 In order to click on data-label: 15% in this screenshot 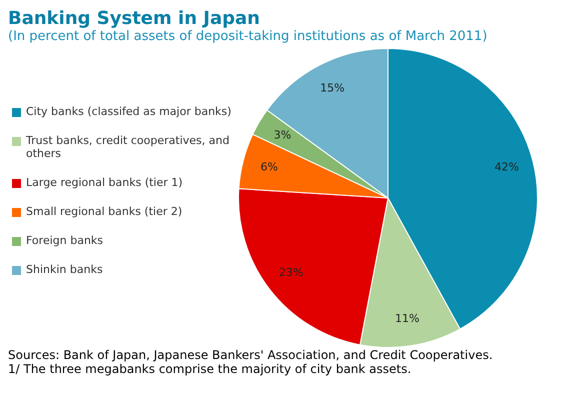, I will do `click(332, 88)`.